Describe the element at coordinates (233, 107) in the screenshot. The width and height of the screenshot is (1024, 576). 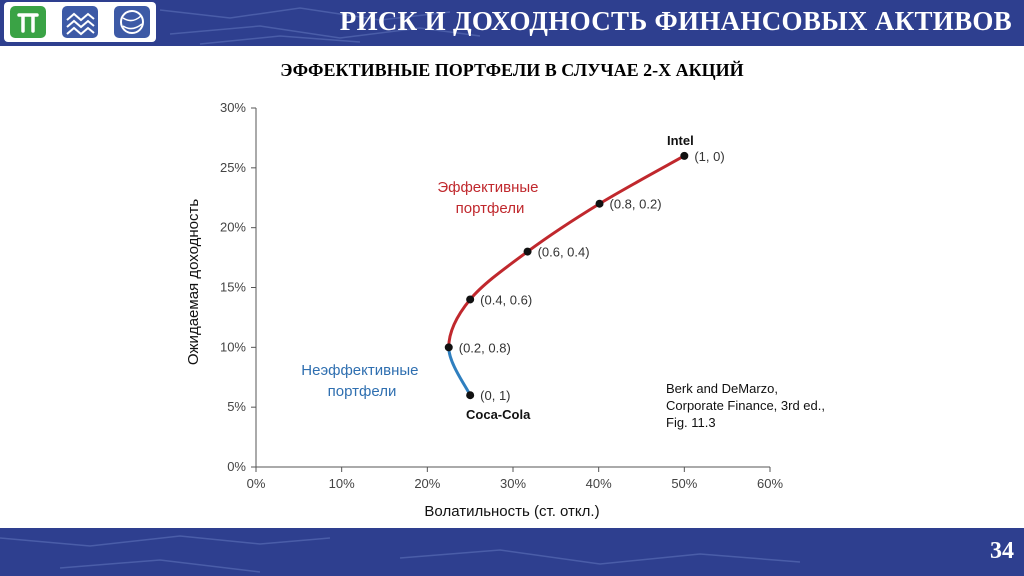
I see `y-tick-label: 30%` at that location.